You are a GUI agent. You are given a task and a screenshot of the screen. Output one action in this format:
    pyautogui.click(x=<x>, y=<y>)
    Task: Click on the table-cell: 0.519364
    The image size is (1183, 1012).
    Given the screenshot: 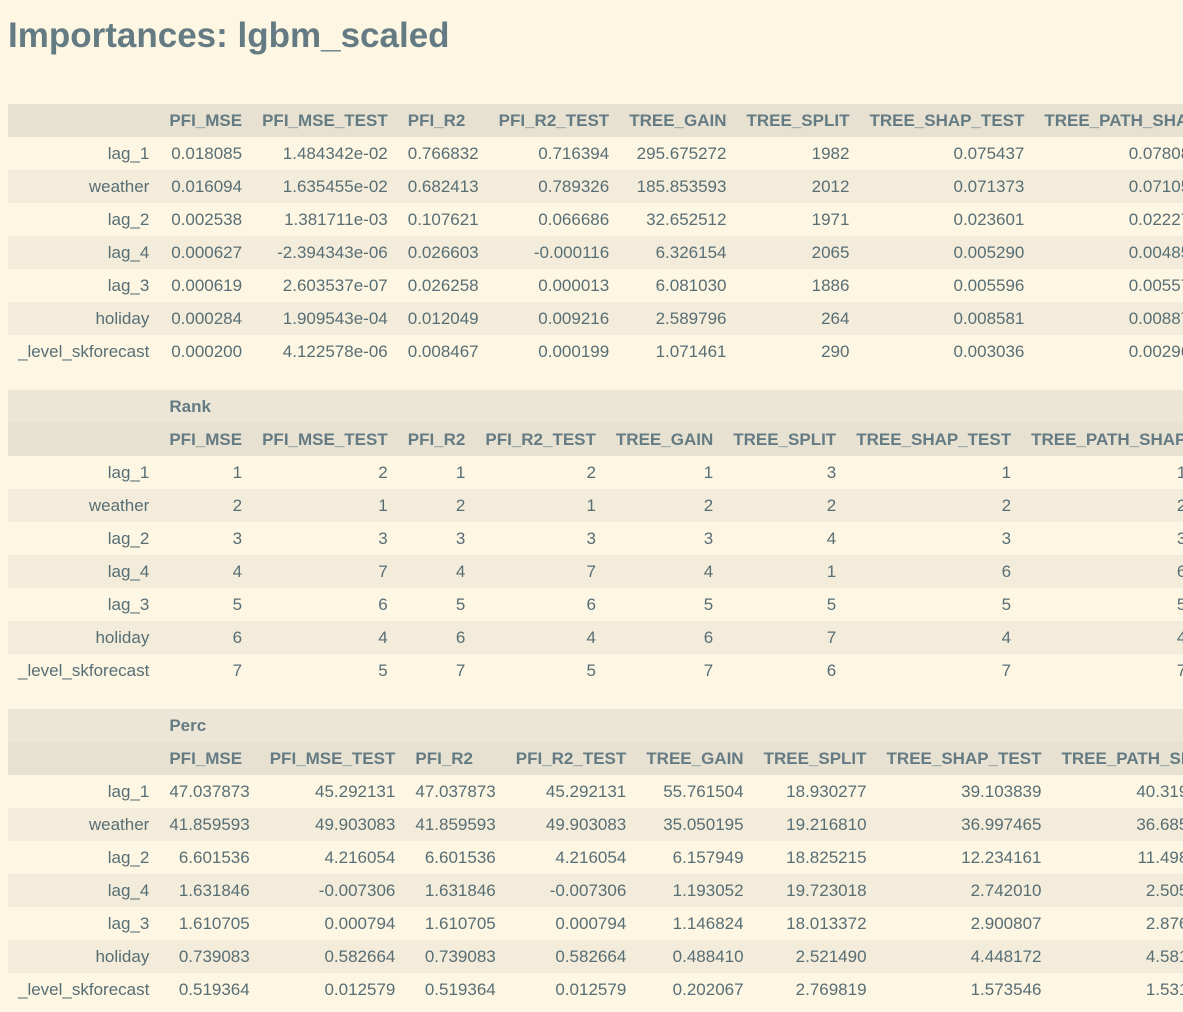 What is the action you would take?
    pyautogui.click(x=214, y=989)
    